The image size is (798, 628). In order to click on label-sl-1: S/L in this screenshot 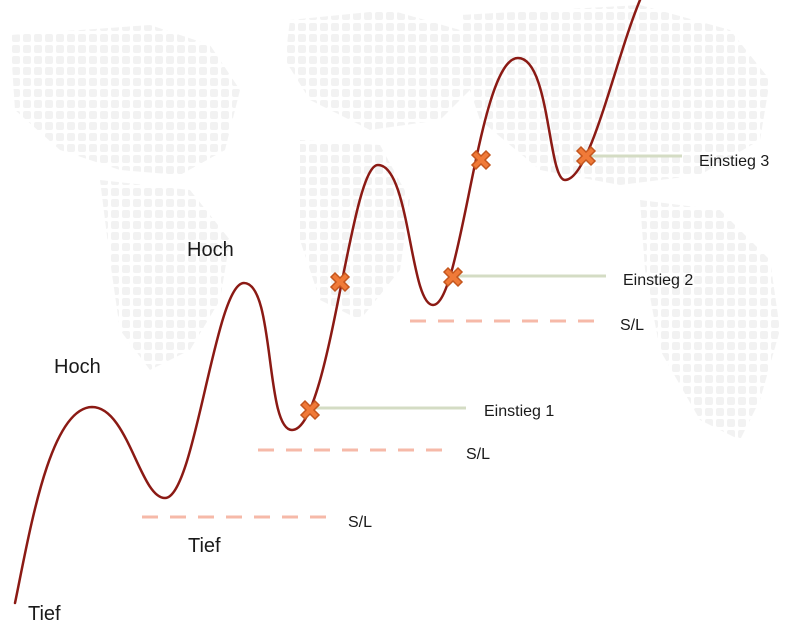, I will do `click(360, 522)`.